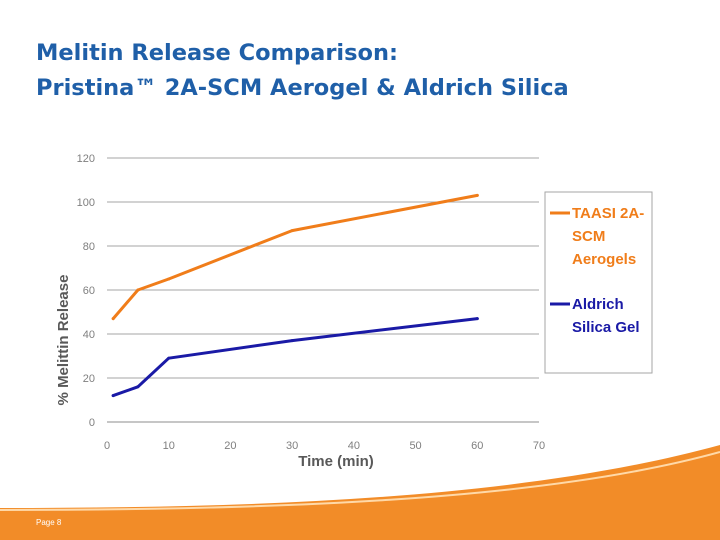 The image size is (720, 540). I want to click on x-tick-label: 40, so click(354, 446).